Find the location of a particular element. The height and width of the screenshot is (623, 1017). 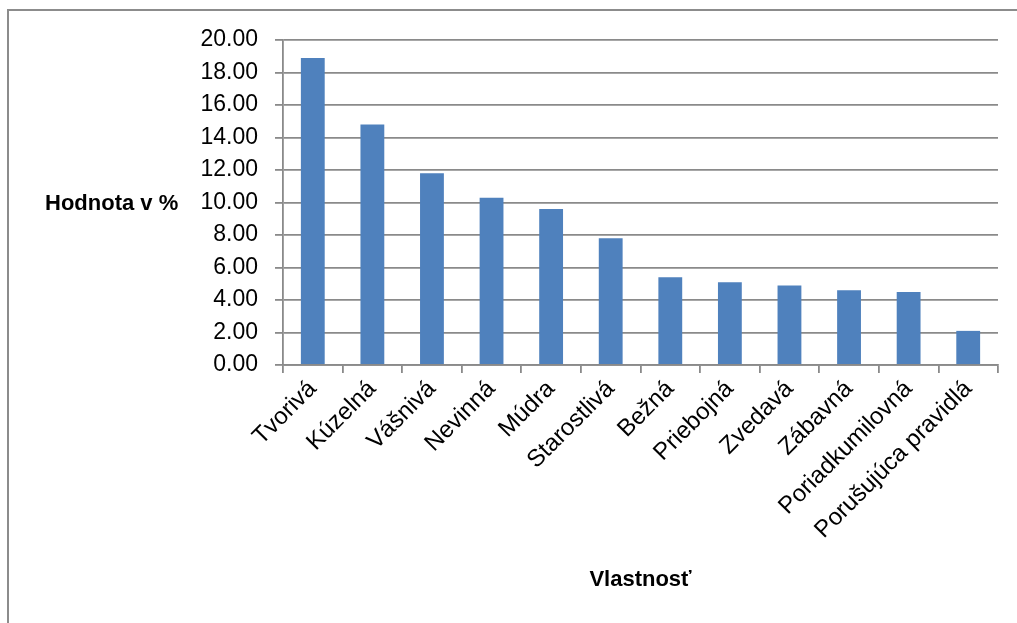

y-tick-label: 10.00 is located at coordinates (229, 200).